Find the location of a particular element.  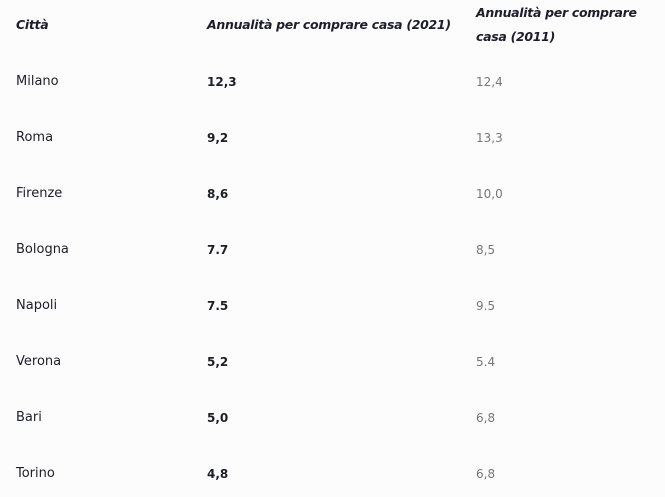

city-cell: Firenze is located at coordinates (39, 193).